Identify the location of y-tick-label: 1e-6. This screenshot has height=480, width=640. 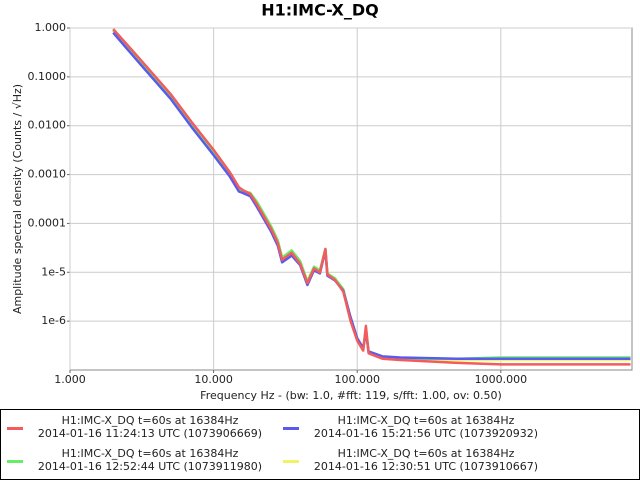
(53, 320).